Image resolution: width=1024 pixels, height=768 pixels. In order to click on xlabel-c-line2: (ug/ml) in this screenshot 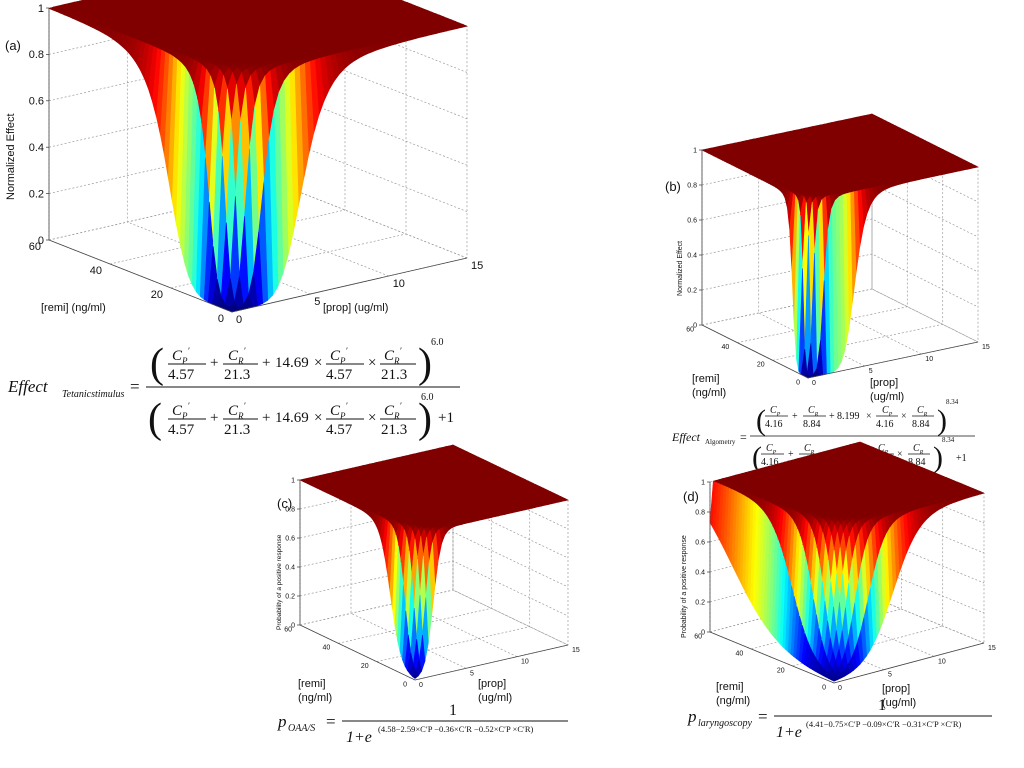, I will do `click(495, 698)`.